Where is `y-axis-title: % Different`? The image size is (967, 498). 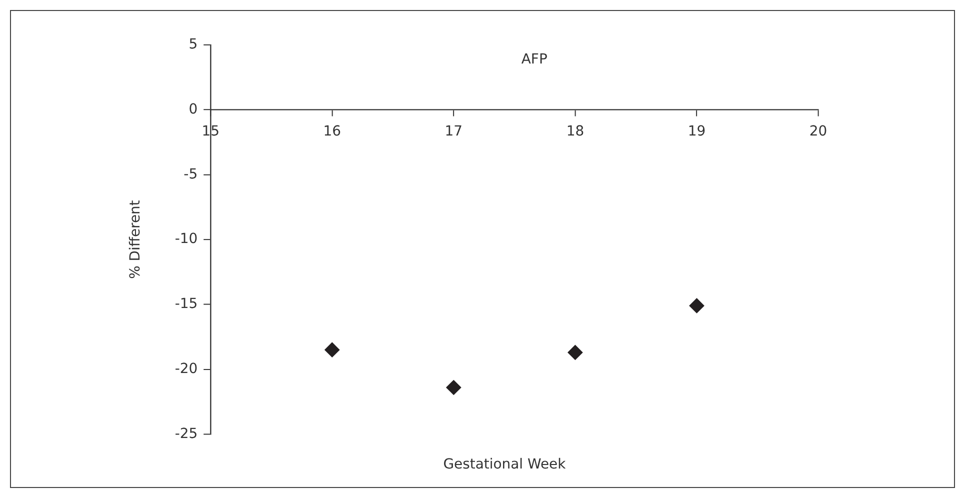 y-axis-title: % Different is located at coordinates (135, 239).